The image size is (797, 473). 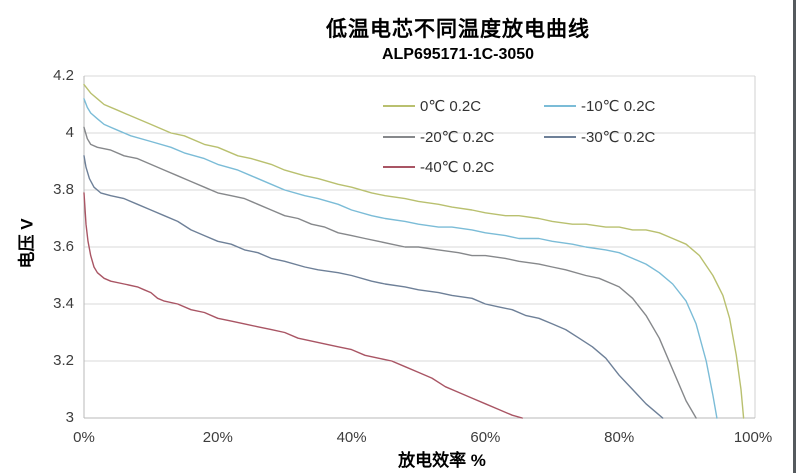 I want to click on legend-item--20C: -20℃ 0.2C, so click(x=438, y=137).